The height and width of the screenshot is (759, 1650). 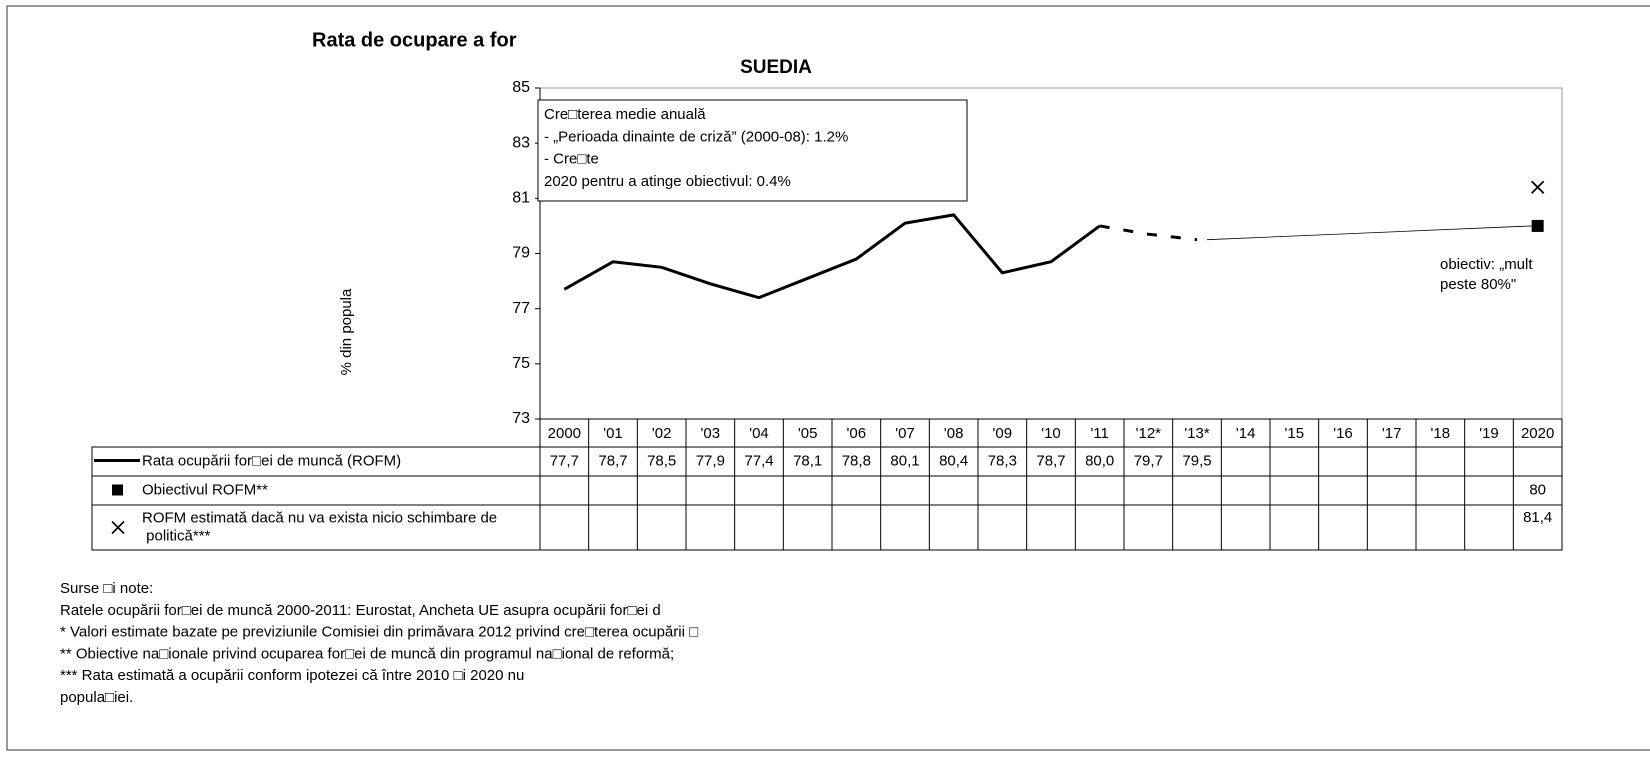 I want to click on annotation-text: 2020 pentru a atinge obiectivul: 0.4%, so click(x=667, y=181).